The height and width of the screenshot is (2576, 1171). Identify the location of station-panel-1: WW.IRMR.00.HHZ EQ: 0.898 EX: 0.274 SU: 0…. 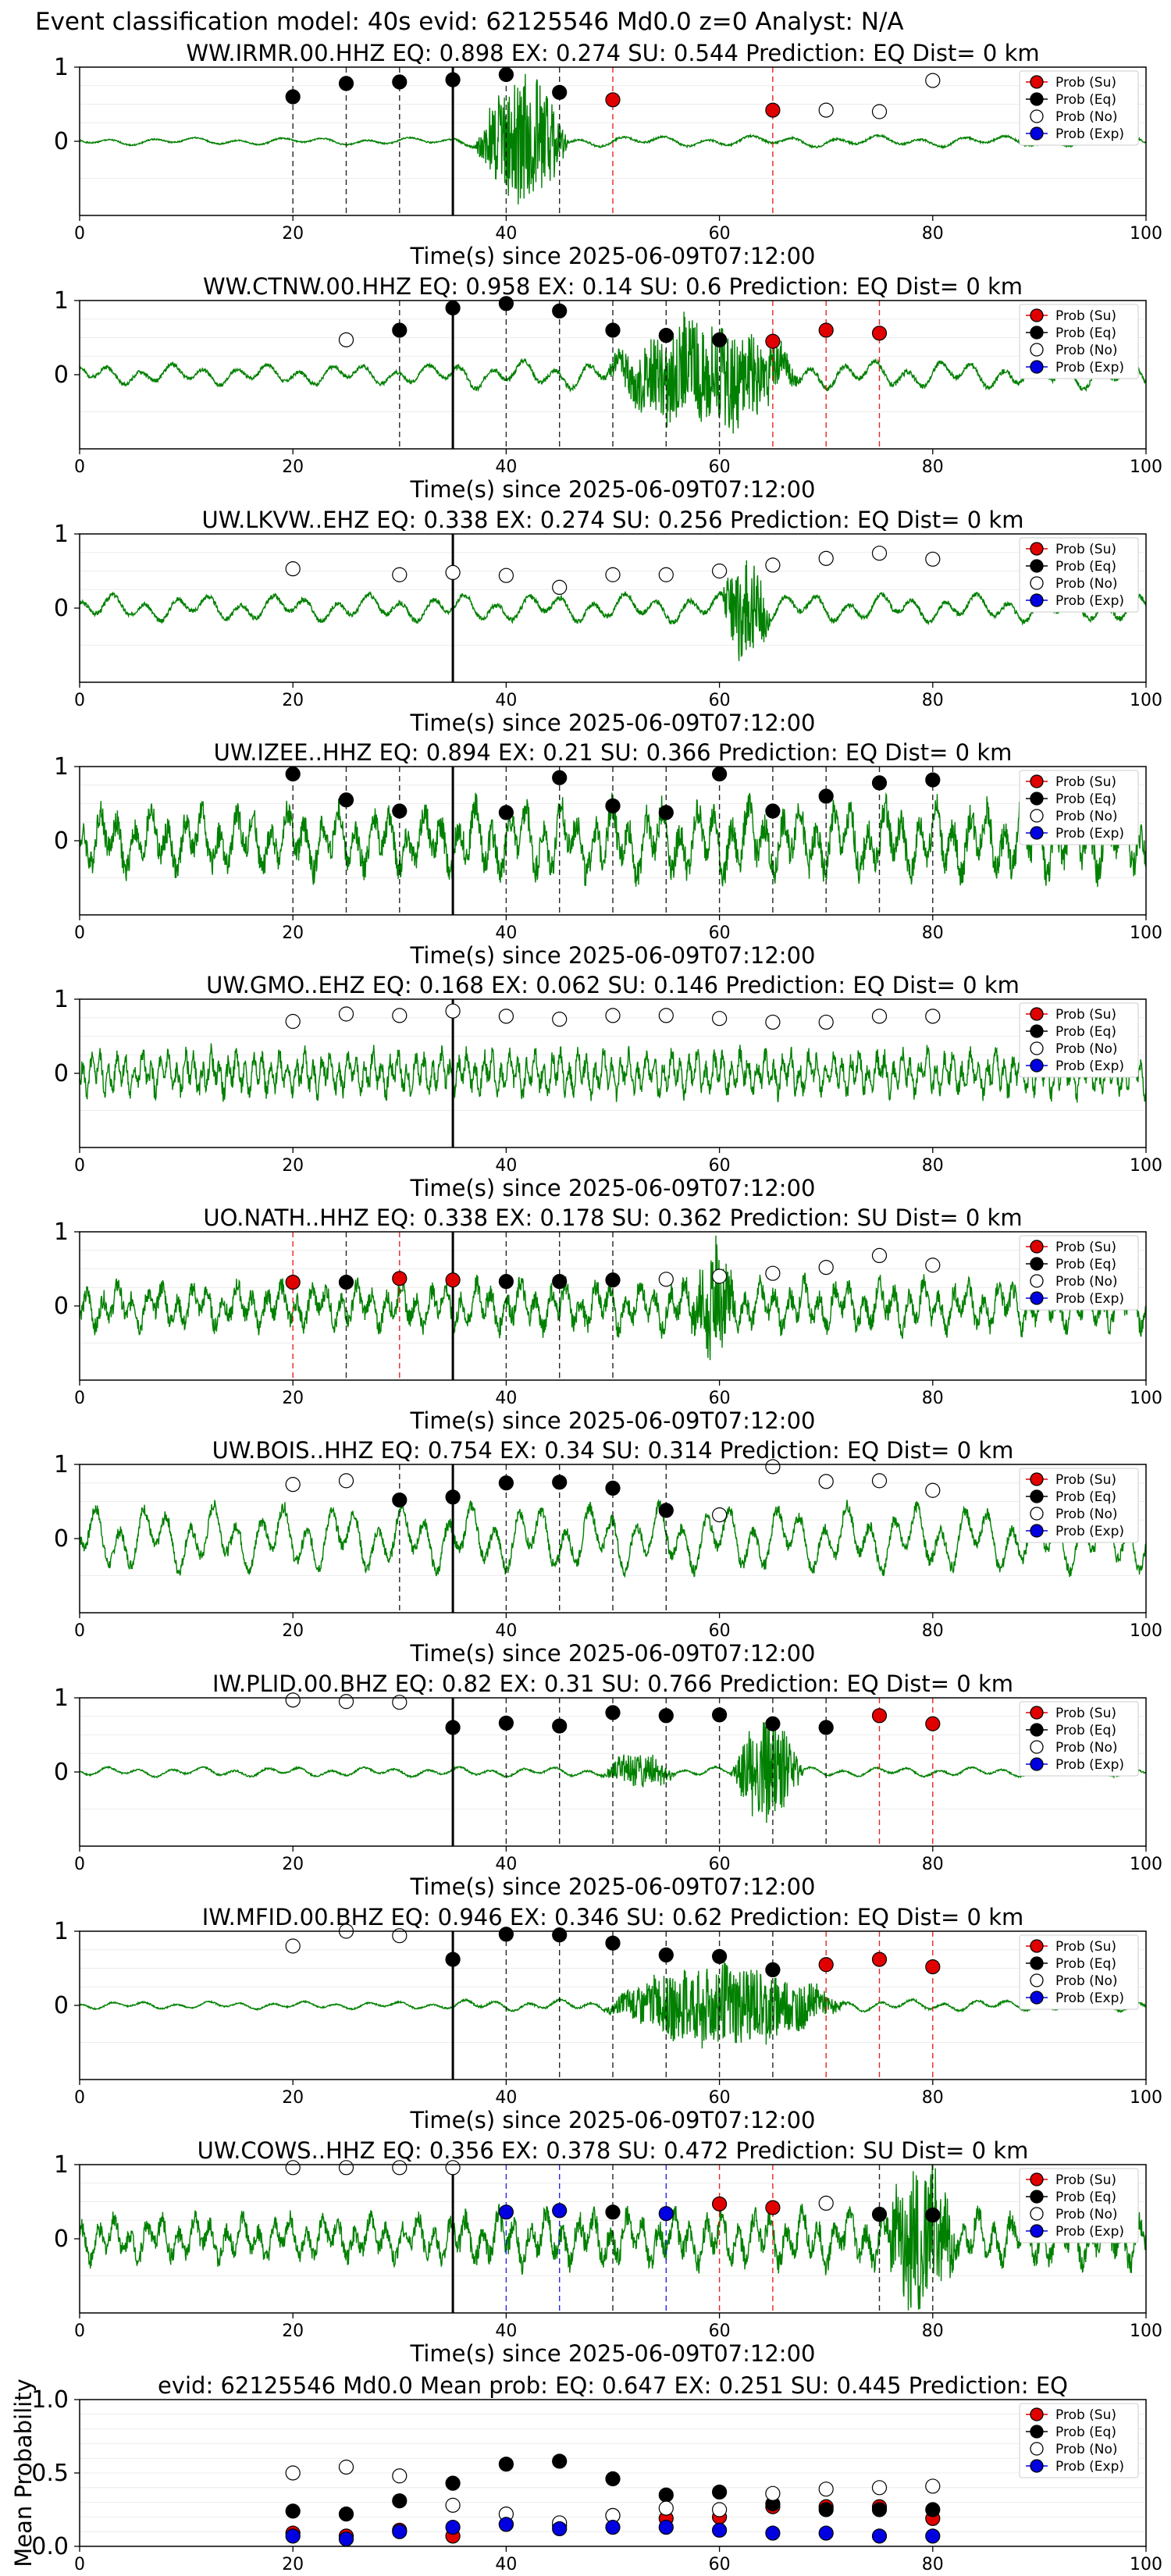
(608, 154).